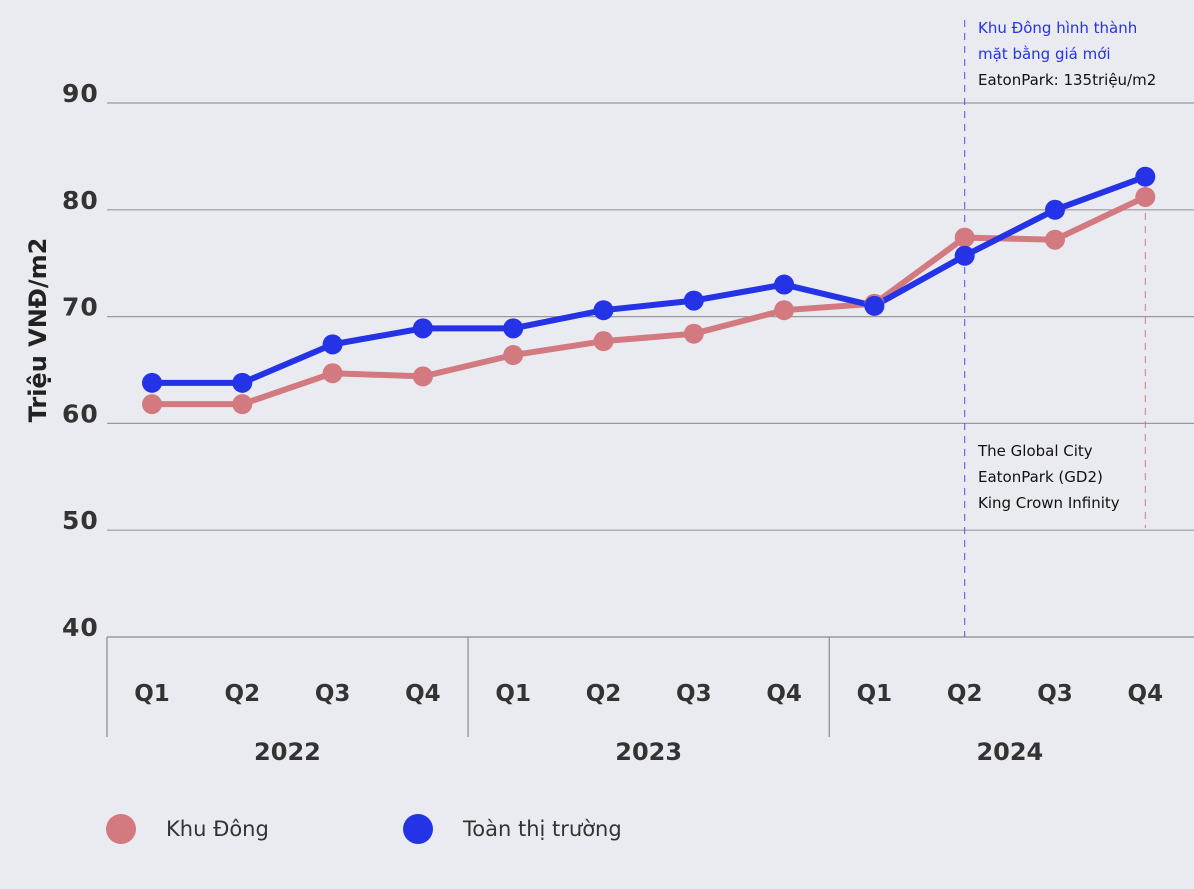  Describe the element at coordinates (542, 829) in the screenshot. I see `legend-label-toan-thi-truong: Toàn thị trường` at that location.